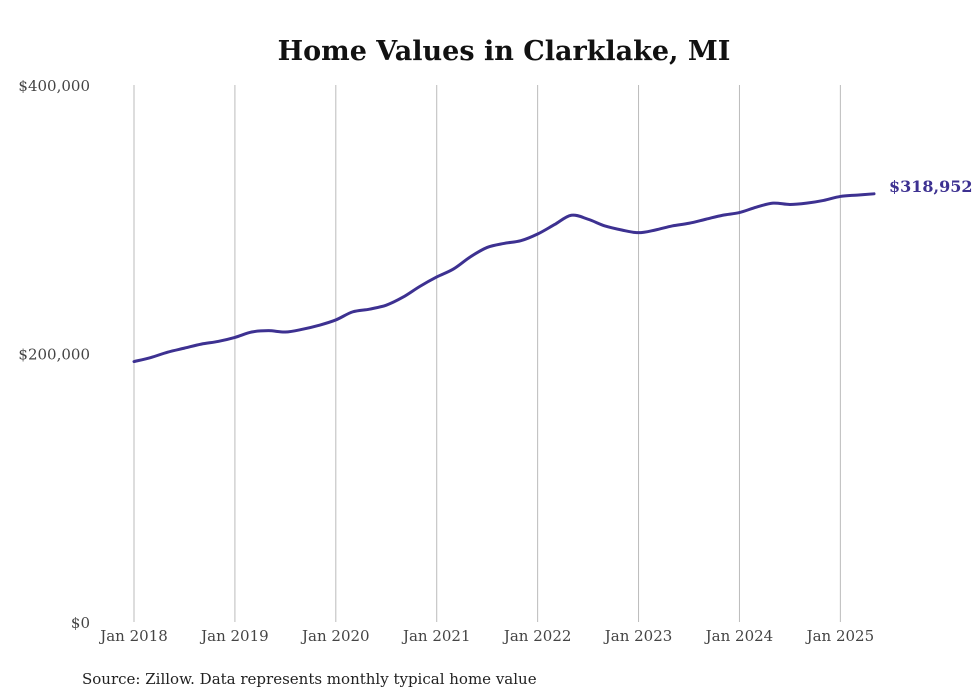 The height and width of the screenshot is (699, 980). What do you see at coordinates (739, 636) in the screenshot?
I see `x-tick-label: Jan 2024` at bounding box center [739, 636].